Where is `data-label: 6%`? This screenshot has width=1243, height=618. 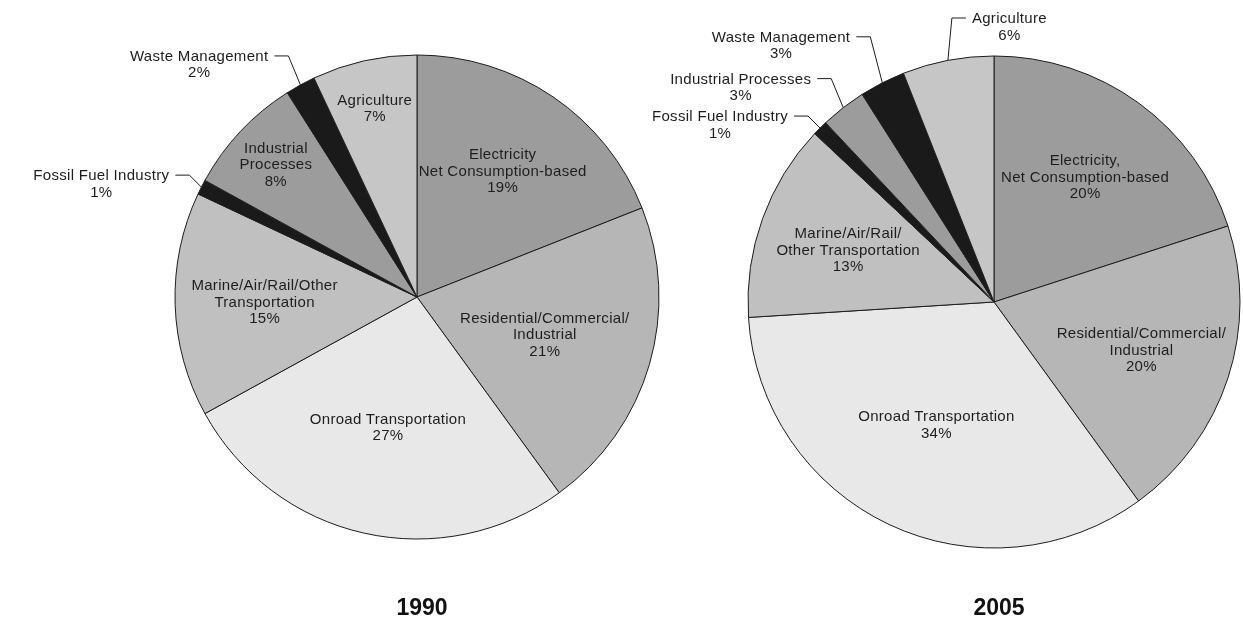
data-label: 6% is located at coordinates (1009, 34).